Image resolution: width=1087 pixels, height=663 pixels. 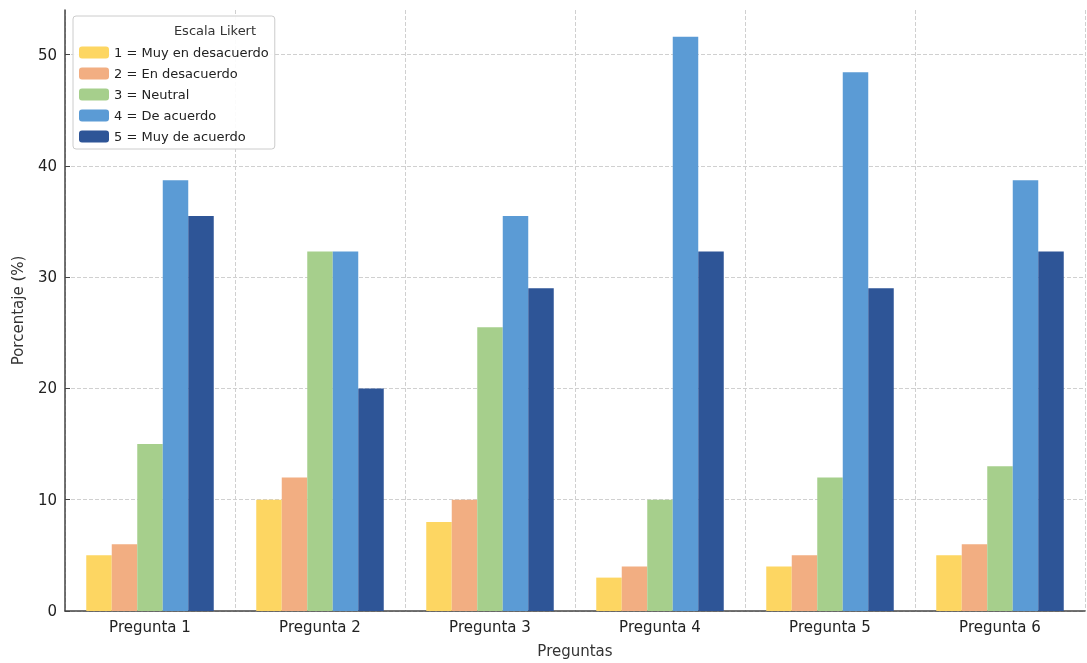 What do you see at coordinates (215, 30) in the screenshot?
I see `legend-title: Escala Likert` at bounding box center [215, 30].